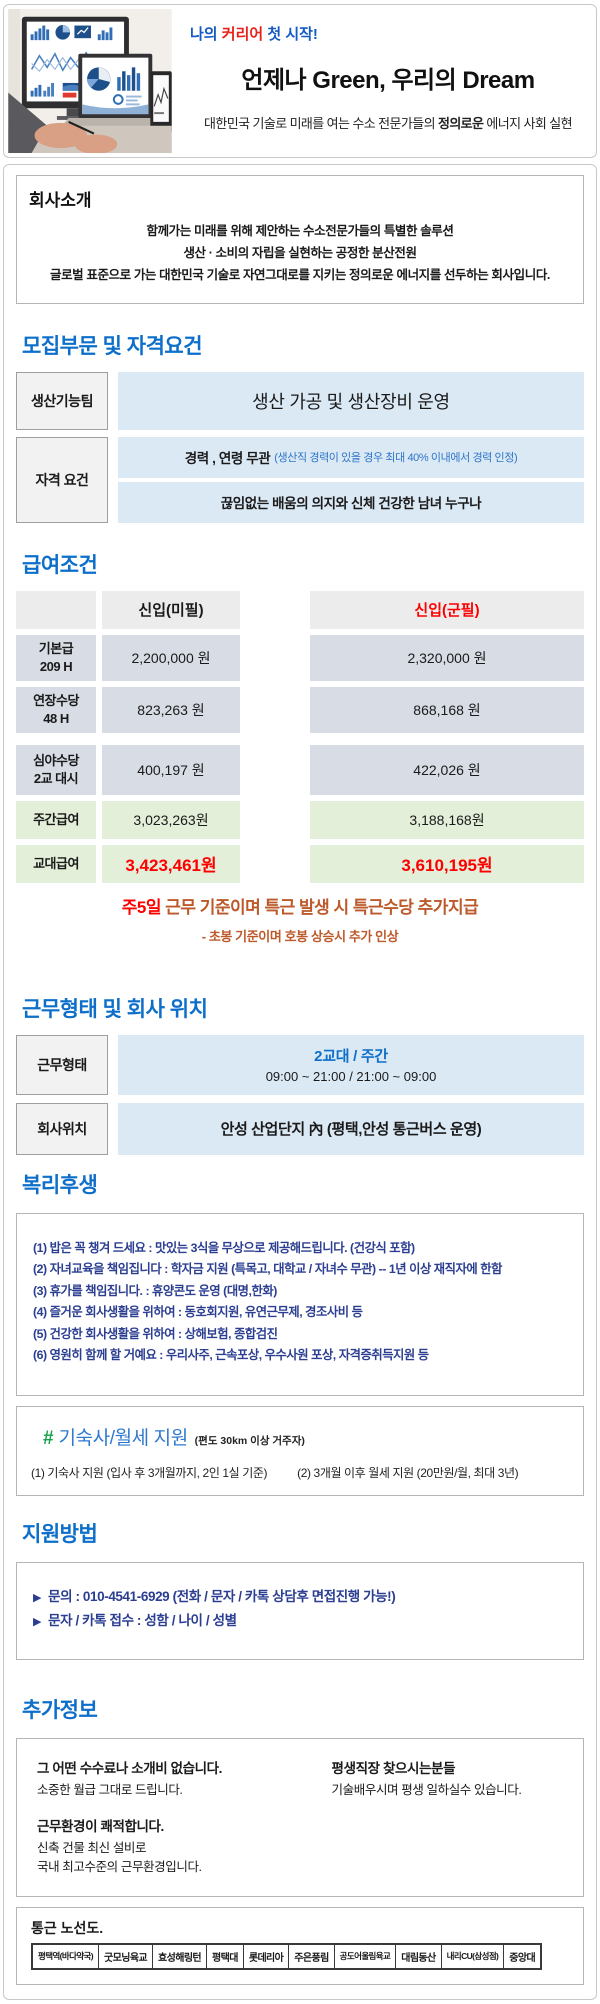 This screenshot has height=2004, width=600. I want to click on salary-note-red: 주5일, so click(141, 907).